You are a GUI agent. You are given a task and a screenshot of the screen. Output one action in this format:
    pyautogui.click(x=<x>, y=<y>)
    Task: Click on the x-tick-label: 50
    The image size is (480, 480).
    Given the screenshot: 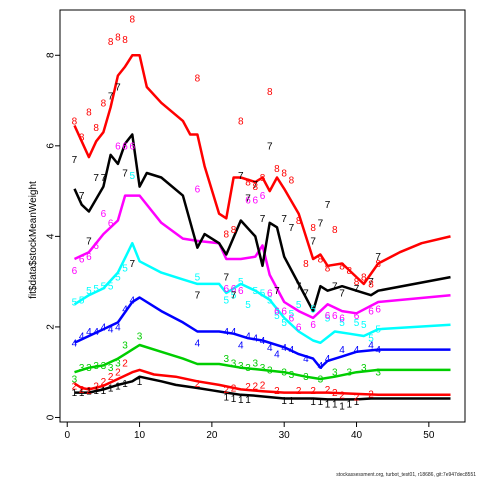 What is the action you would take?
    pyautogui.click(x=429, y=435)
    